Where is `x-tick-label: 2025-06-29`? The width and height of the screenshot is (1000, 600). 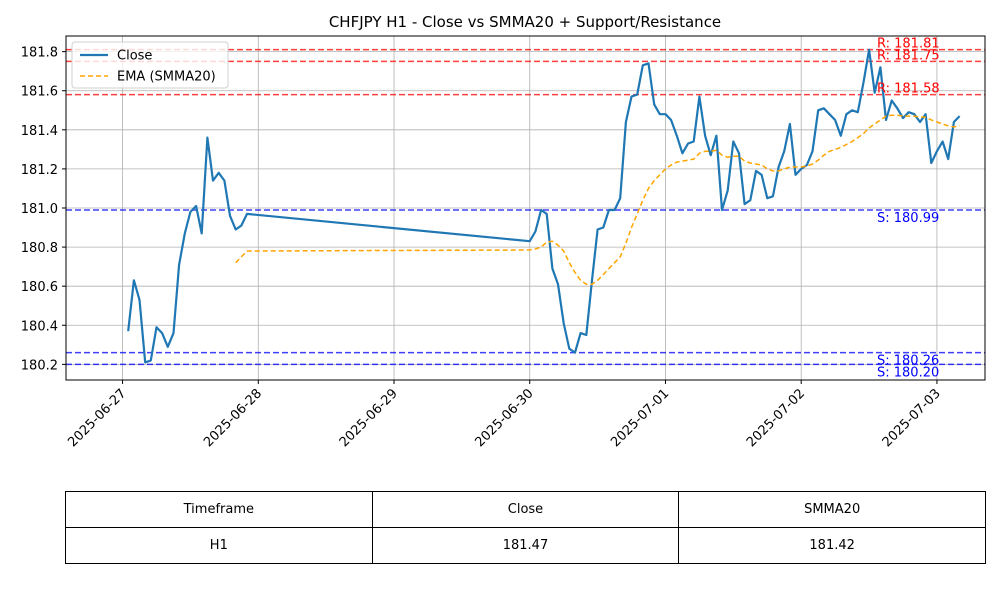
x-tick-label: 2025-06-29 is located at coordinates (369, 418).